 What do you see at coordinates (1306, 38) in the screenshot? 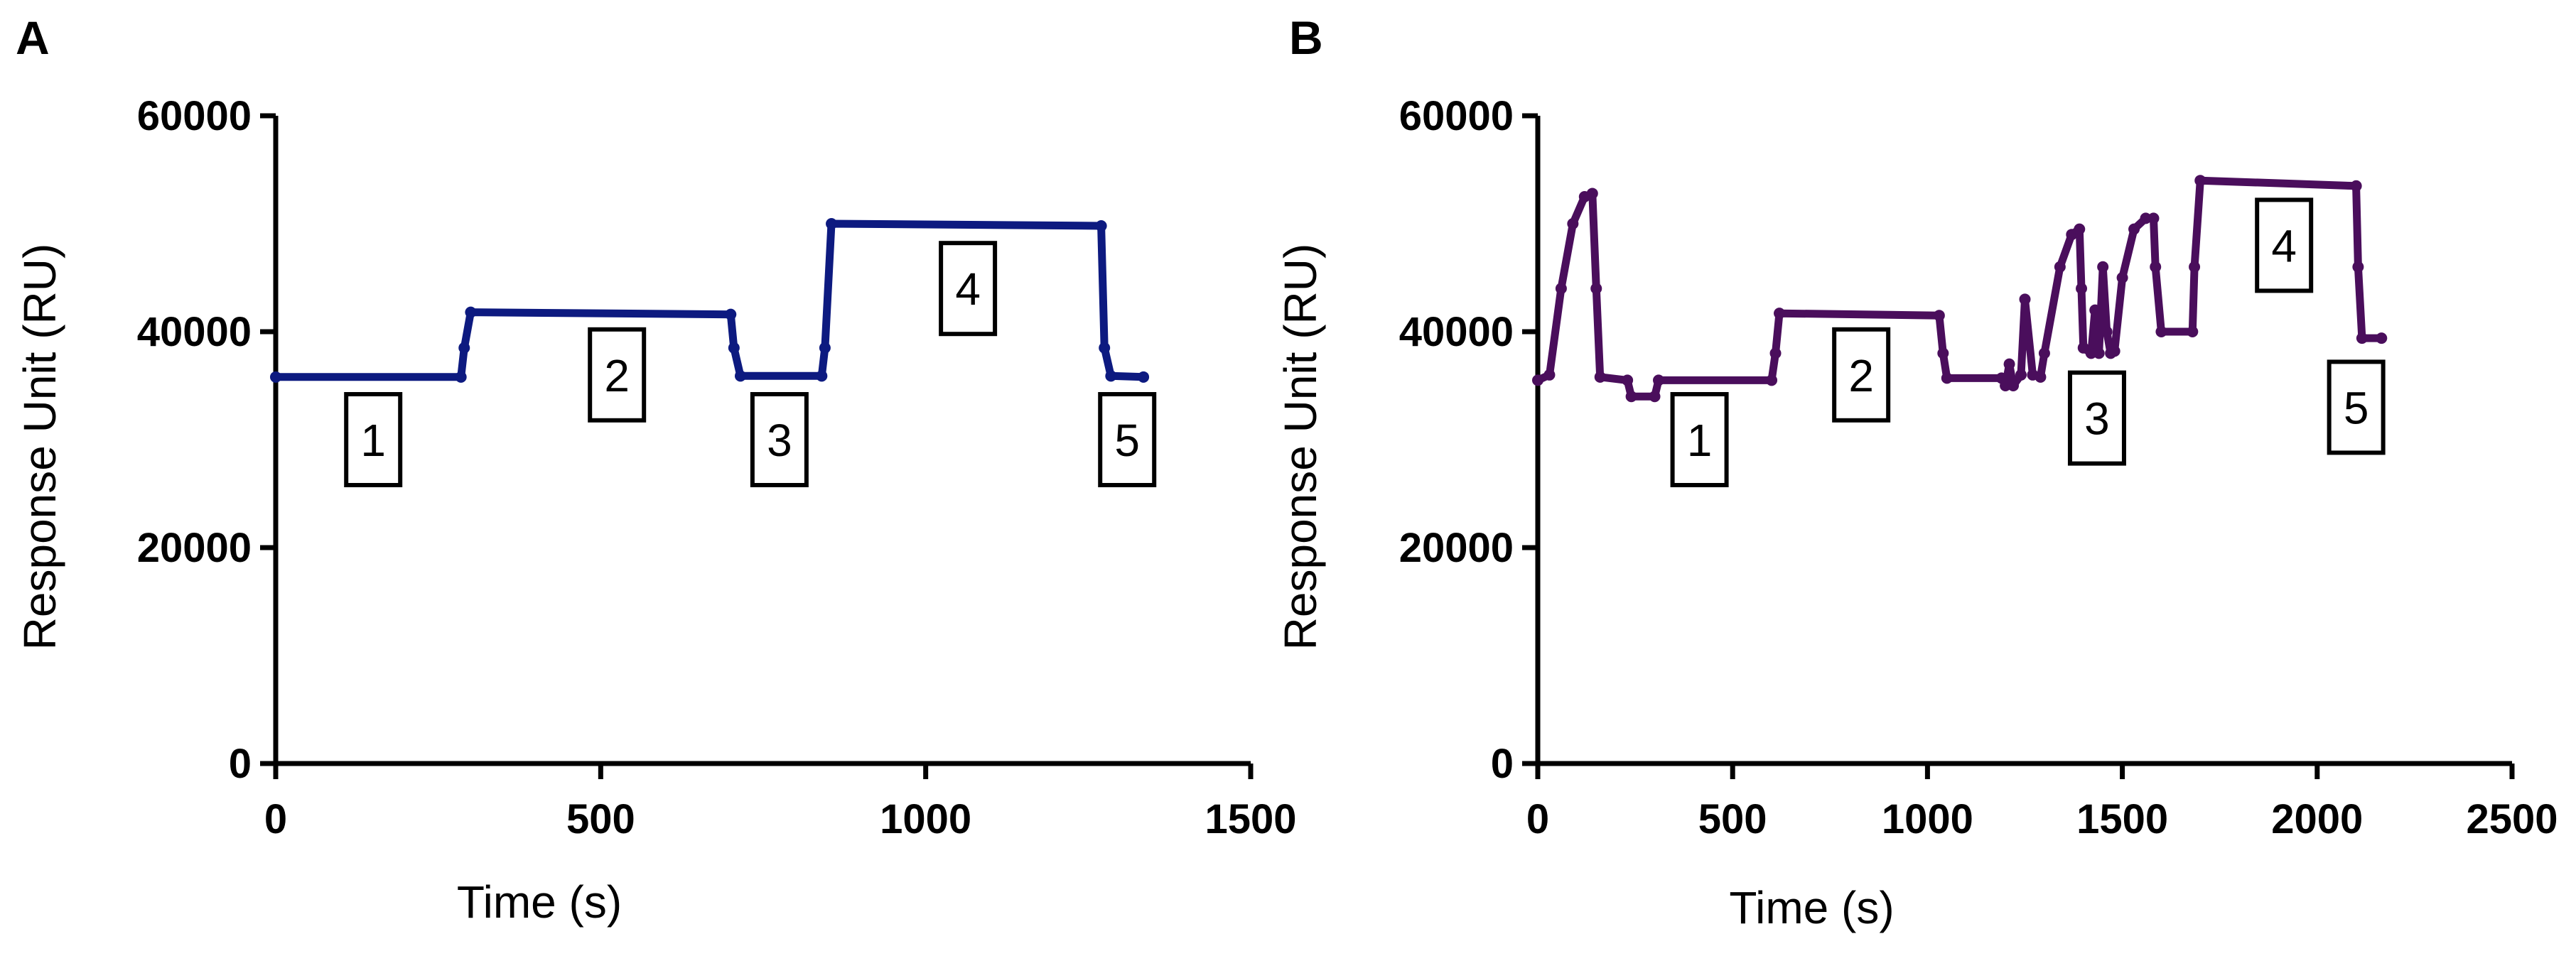
I see `panel-label: B` at bounding box center [1306, 38].